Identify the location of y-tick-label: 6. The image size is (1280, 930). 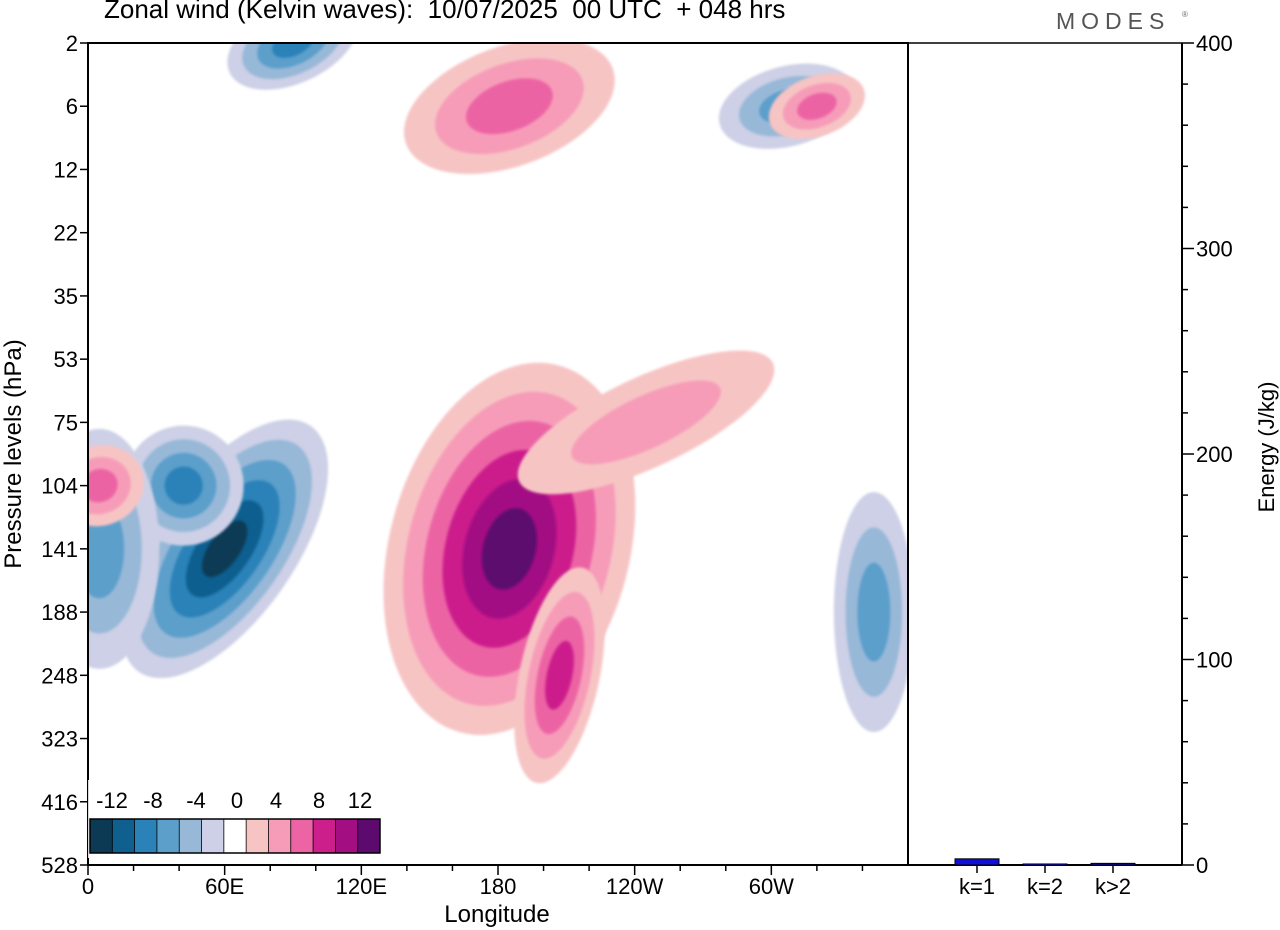
(72, 106).